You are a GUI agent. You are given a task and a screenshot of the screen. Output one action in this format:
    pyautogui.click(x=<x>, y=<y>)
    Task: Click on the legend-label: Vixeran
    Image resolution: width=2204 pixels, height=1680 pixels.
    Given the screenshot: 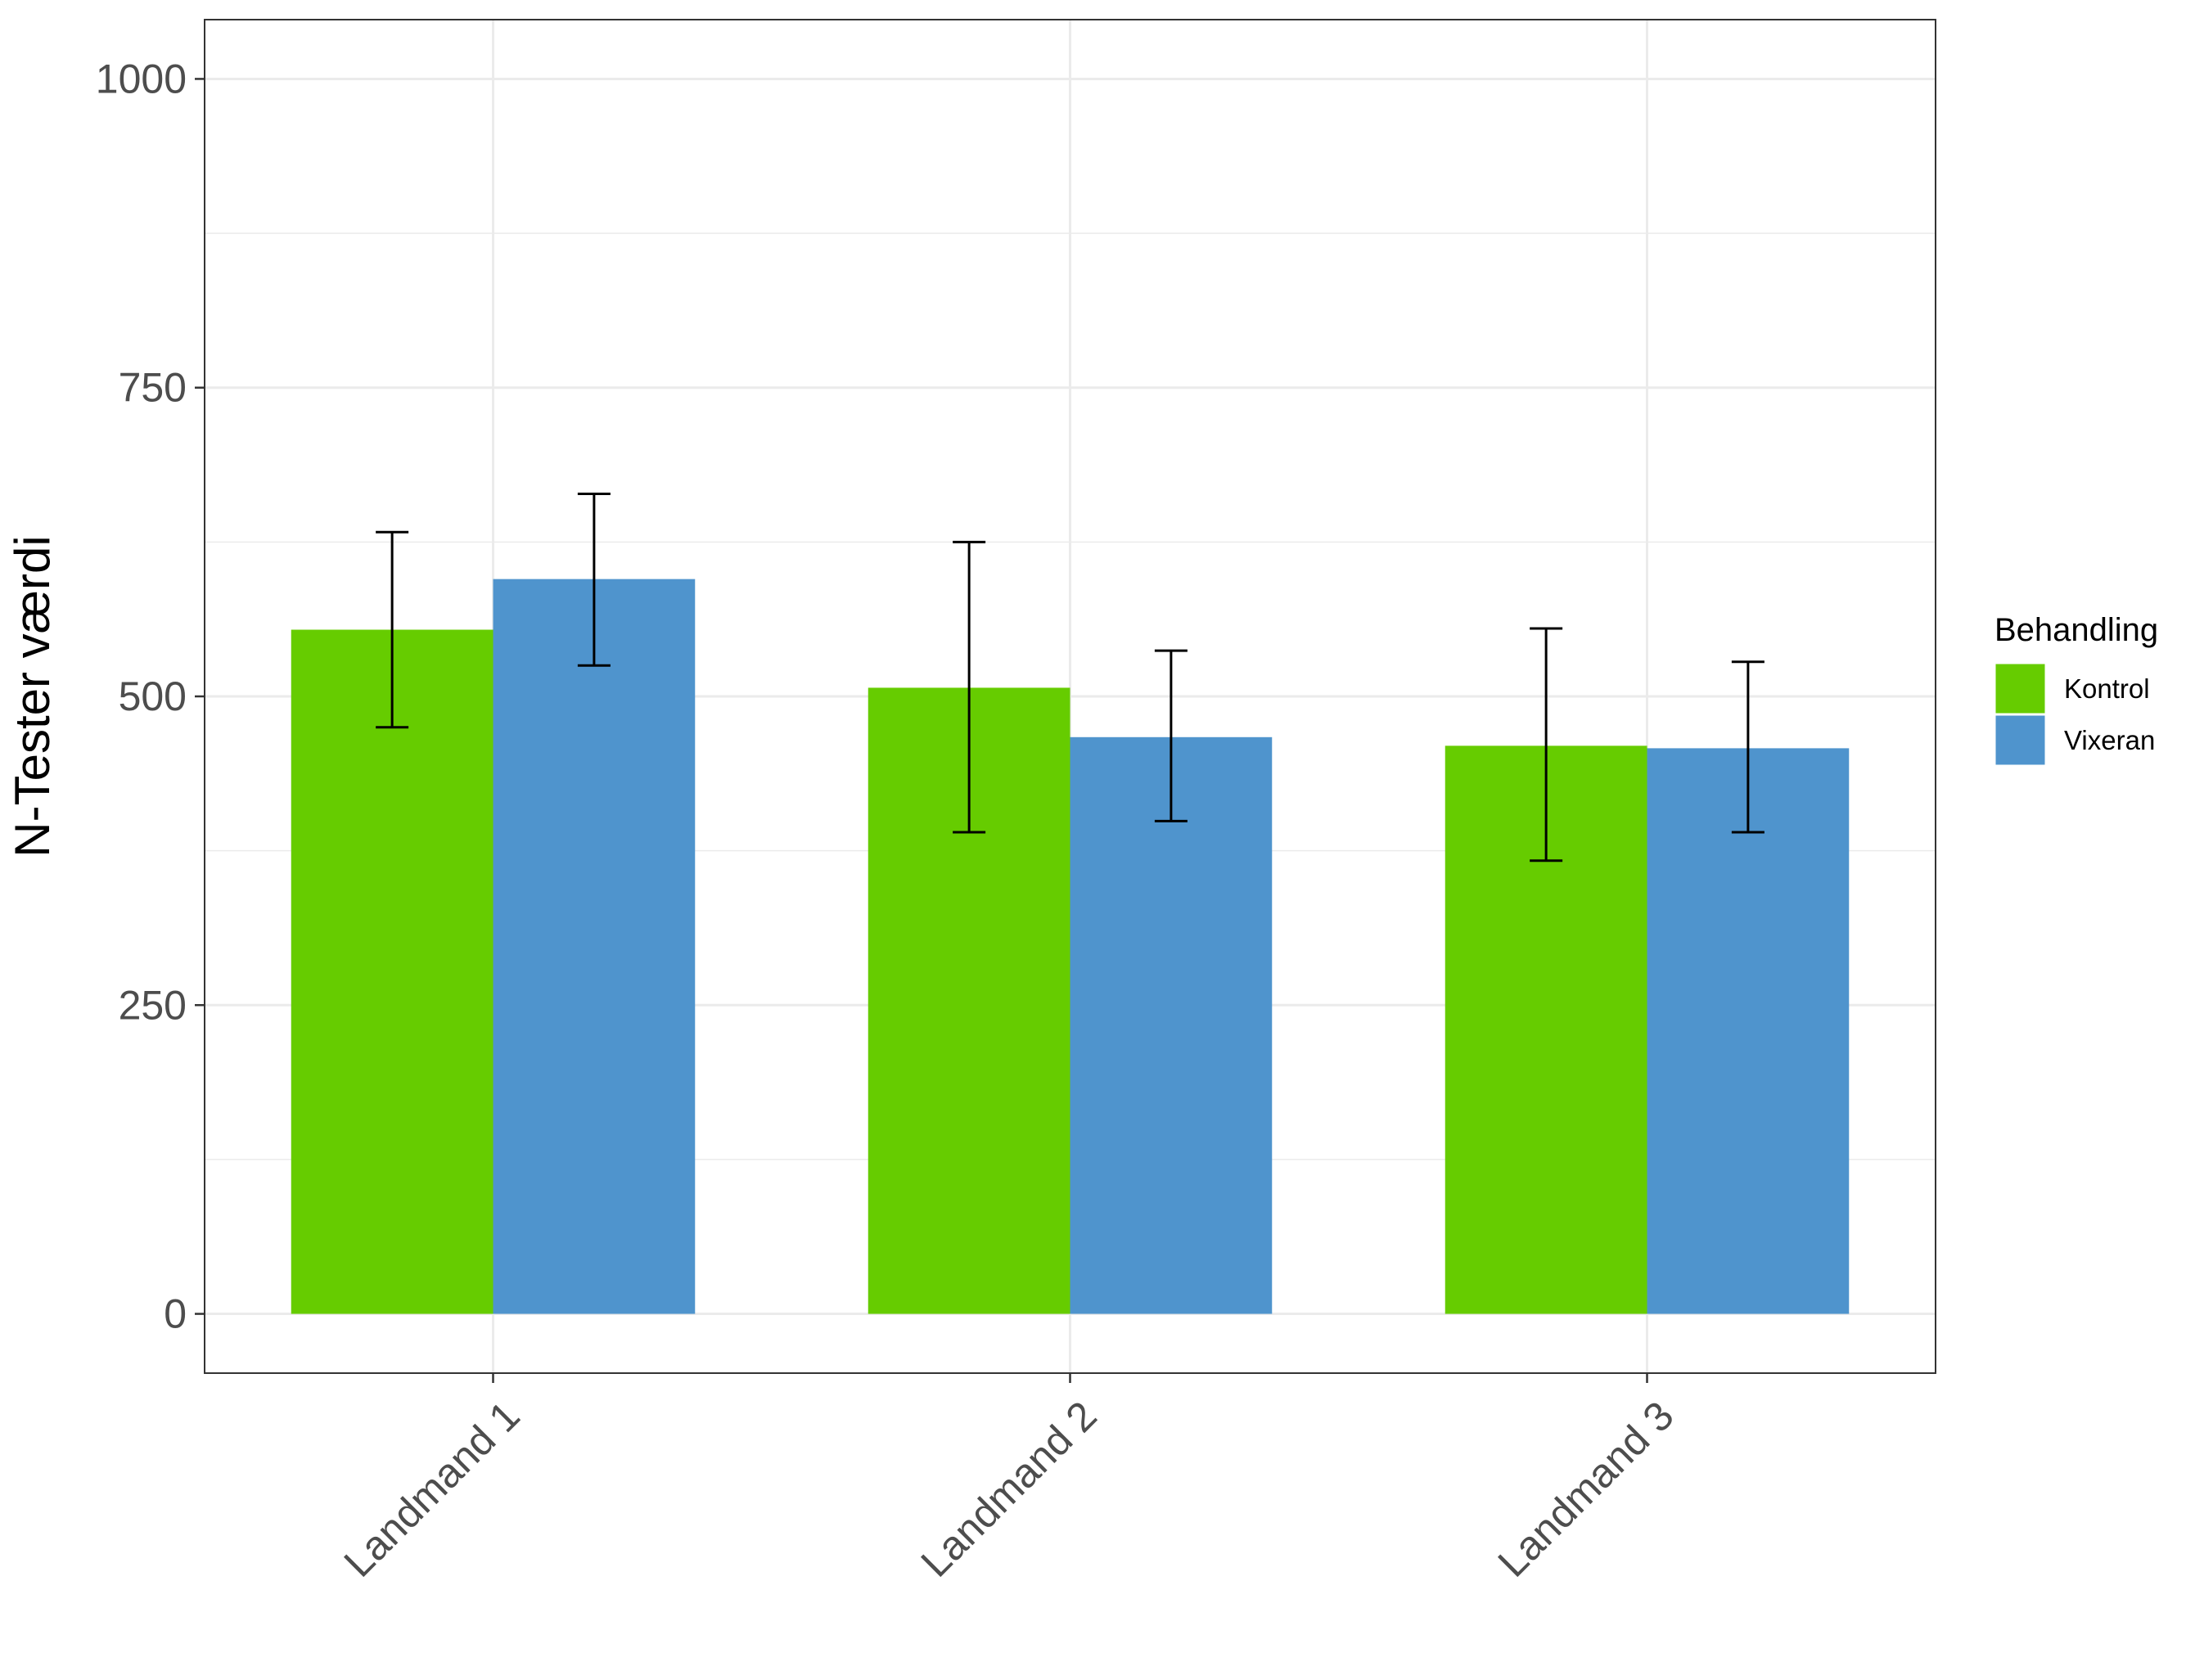 What is the action you would take?
    pyautogui.click(x=2109, y=740)
    